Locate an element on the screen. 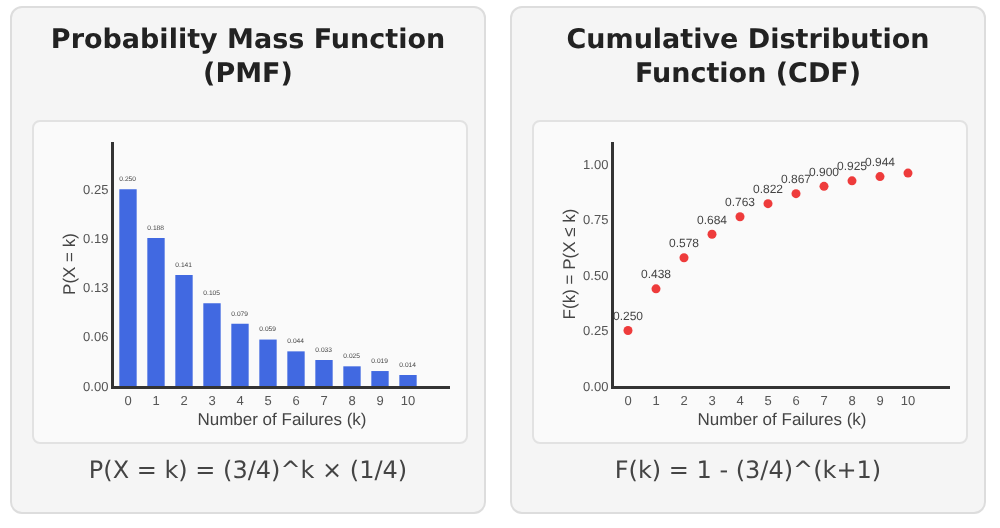  y-axis-title: F(k) = P(X ≤ k) is located at coordinates (568, 264).